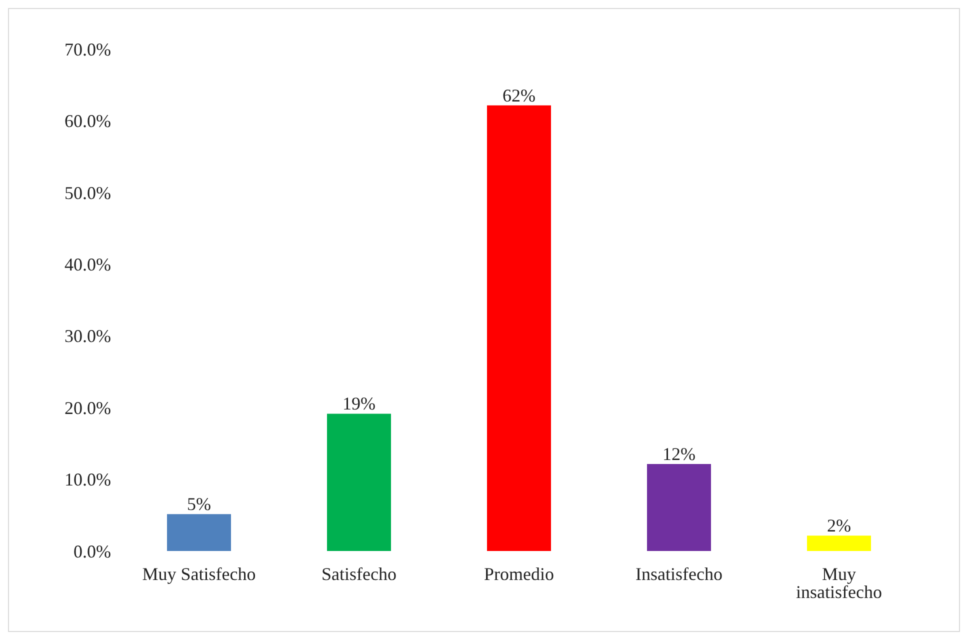 The image size is (968, 640). I want to click on y-tick-label: 0.0%, so click(92, 551).